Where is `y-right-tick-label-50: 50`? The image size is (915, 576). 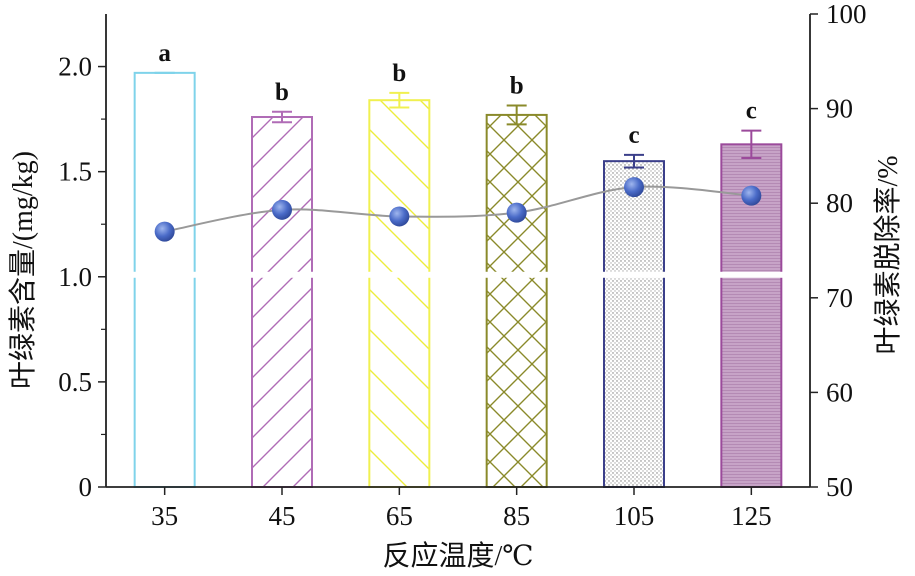 y-right-tick-label-50: 50 is located at coordinates (839, 487).